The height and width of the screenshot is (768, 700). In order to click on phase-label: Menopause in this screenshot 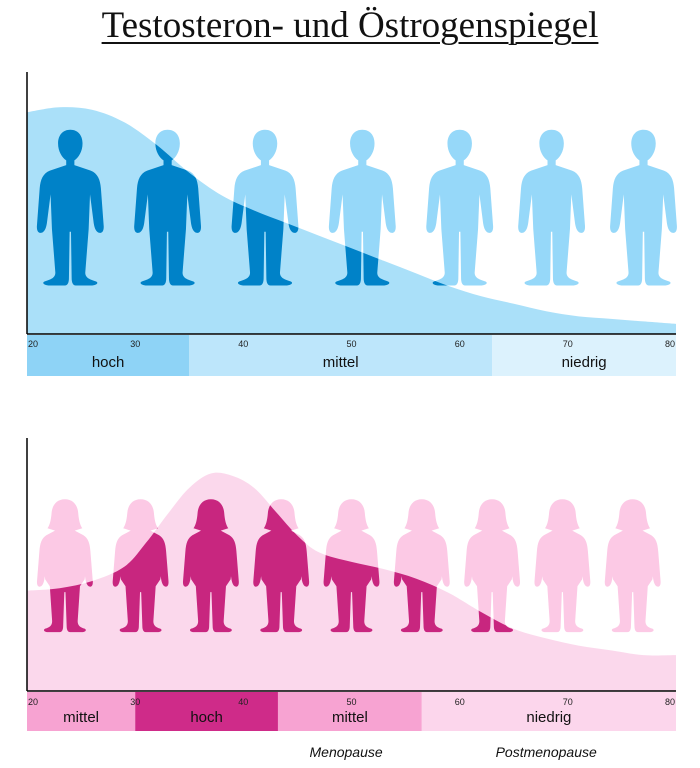, I will do `click(346, 752)`.